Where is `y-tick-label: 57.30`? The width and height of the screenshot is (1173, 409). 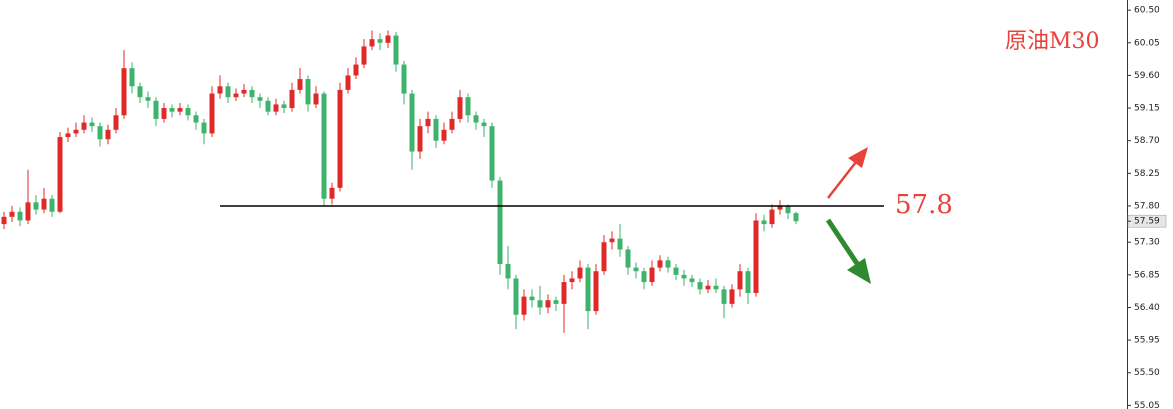
y-tick-label: 57.30 is located at coordinates (1147, 243).